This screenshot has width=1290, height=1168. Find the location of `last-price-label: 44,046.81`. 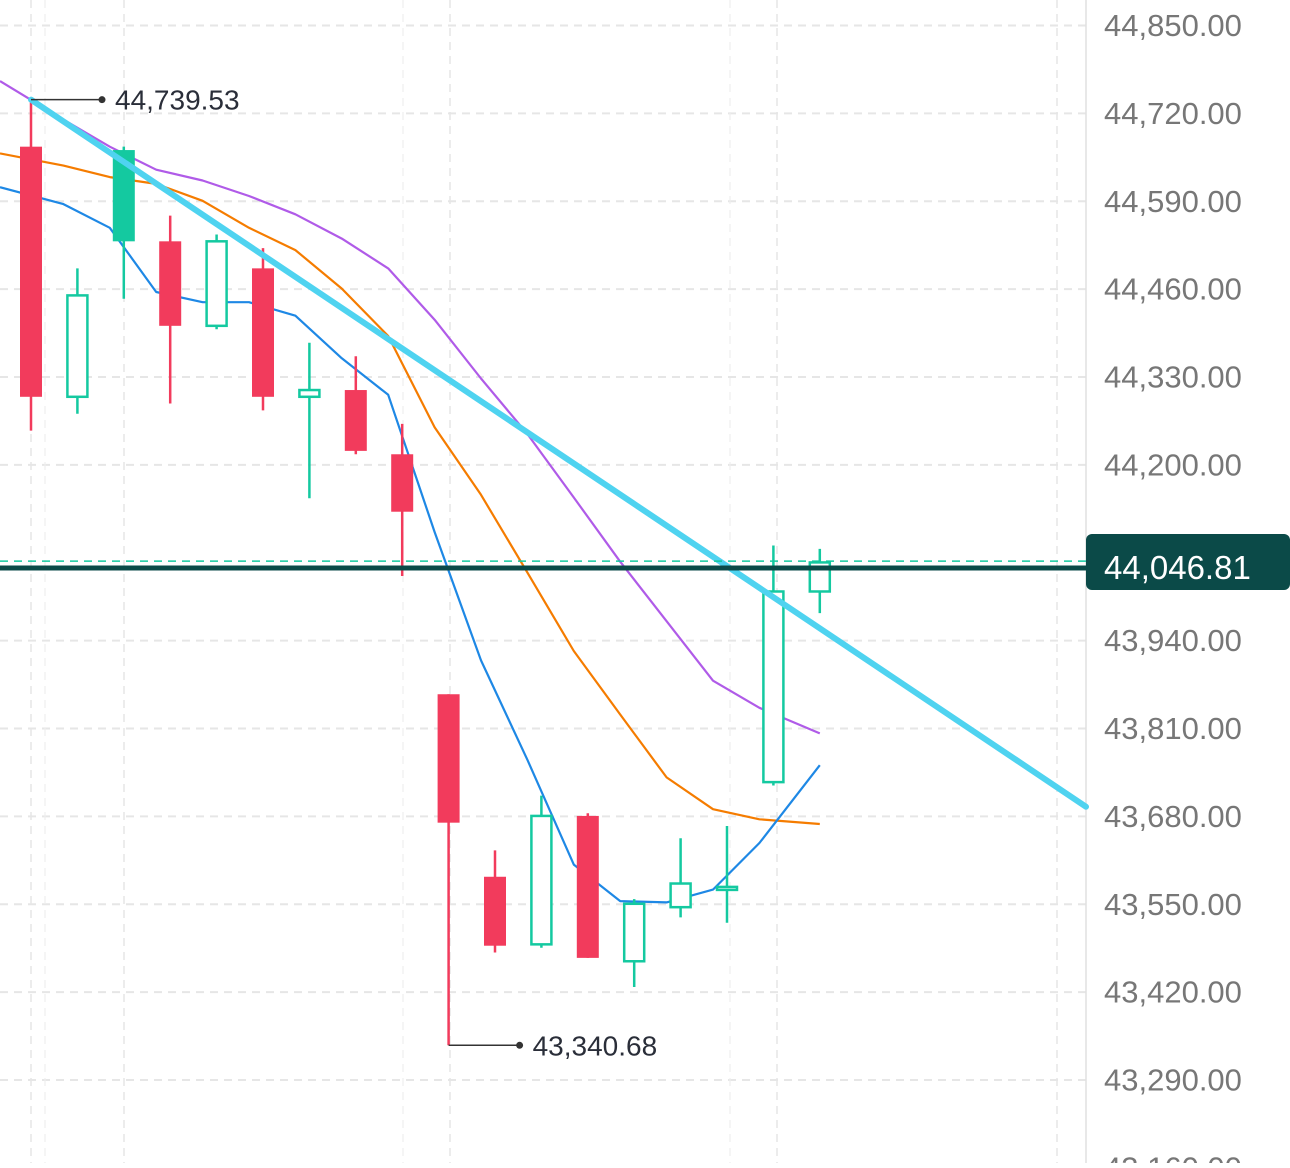

last-price-label: 44,046.81 is located at coordinates (1177, 567).